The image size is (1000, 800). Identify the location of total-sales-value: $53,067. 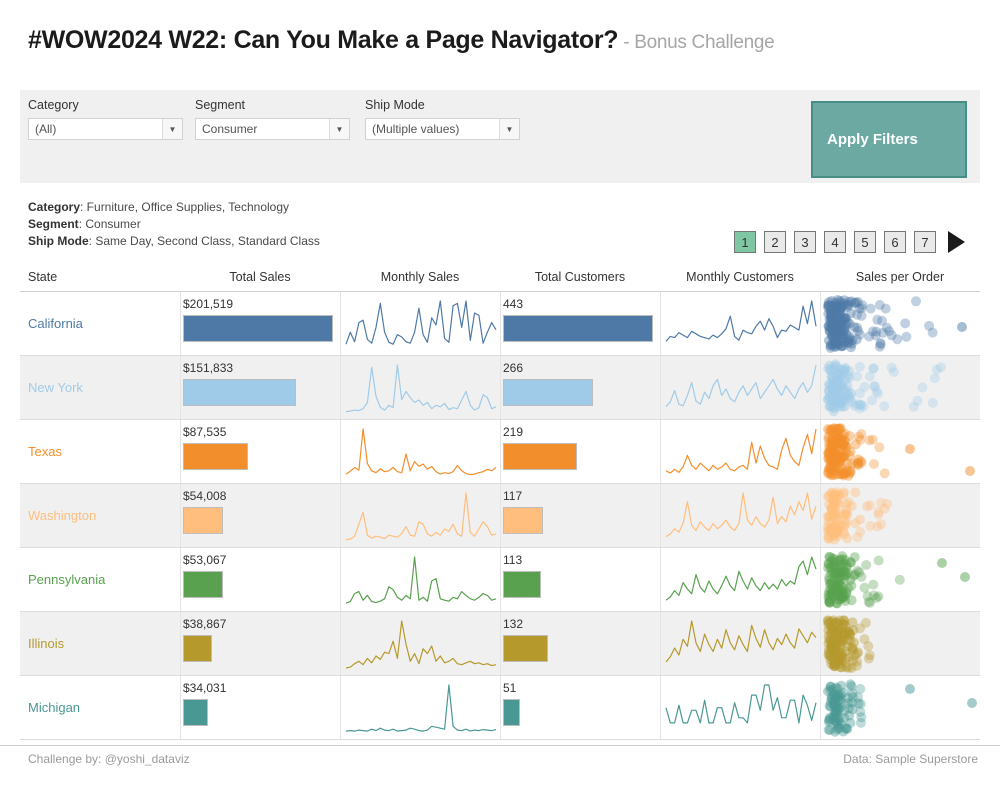
(205, 560).